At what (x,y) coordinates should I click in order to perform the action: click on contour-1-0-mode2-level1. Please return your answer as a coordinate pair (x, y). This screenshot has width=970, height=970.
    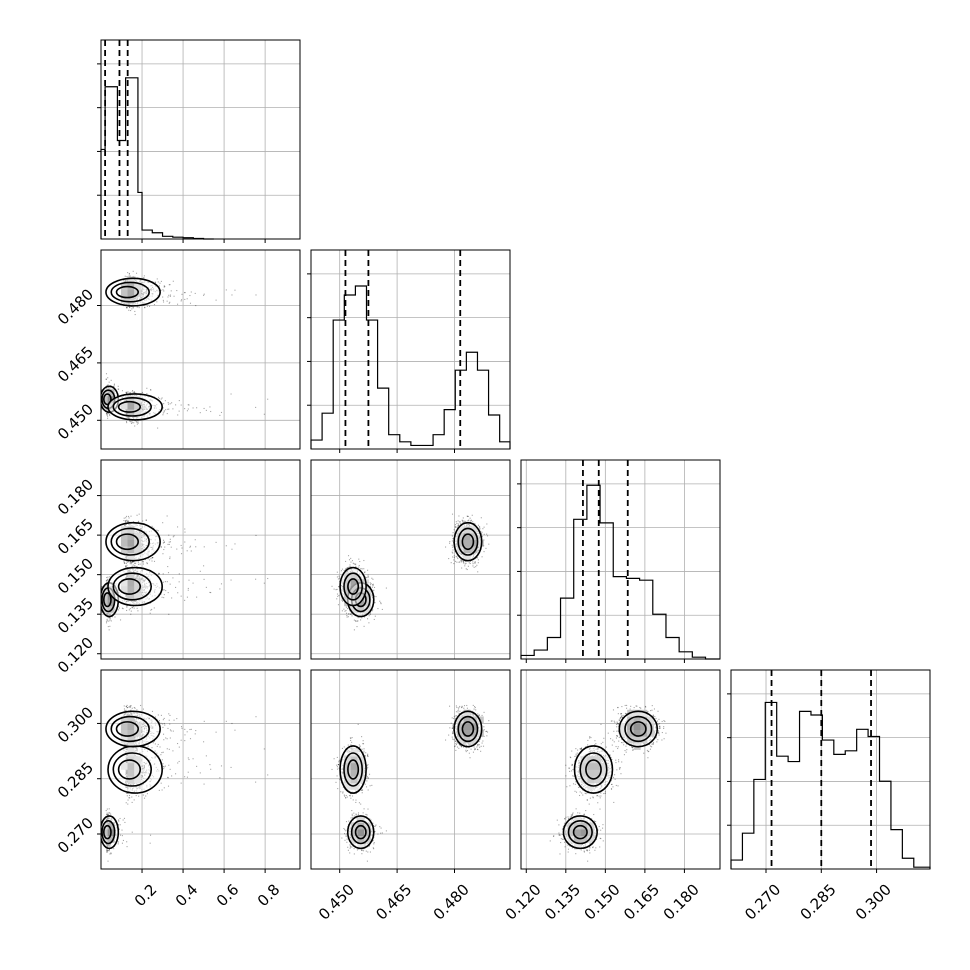
    Looking at the image, I should click on (135, 407).